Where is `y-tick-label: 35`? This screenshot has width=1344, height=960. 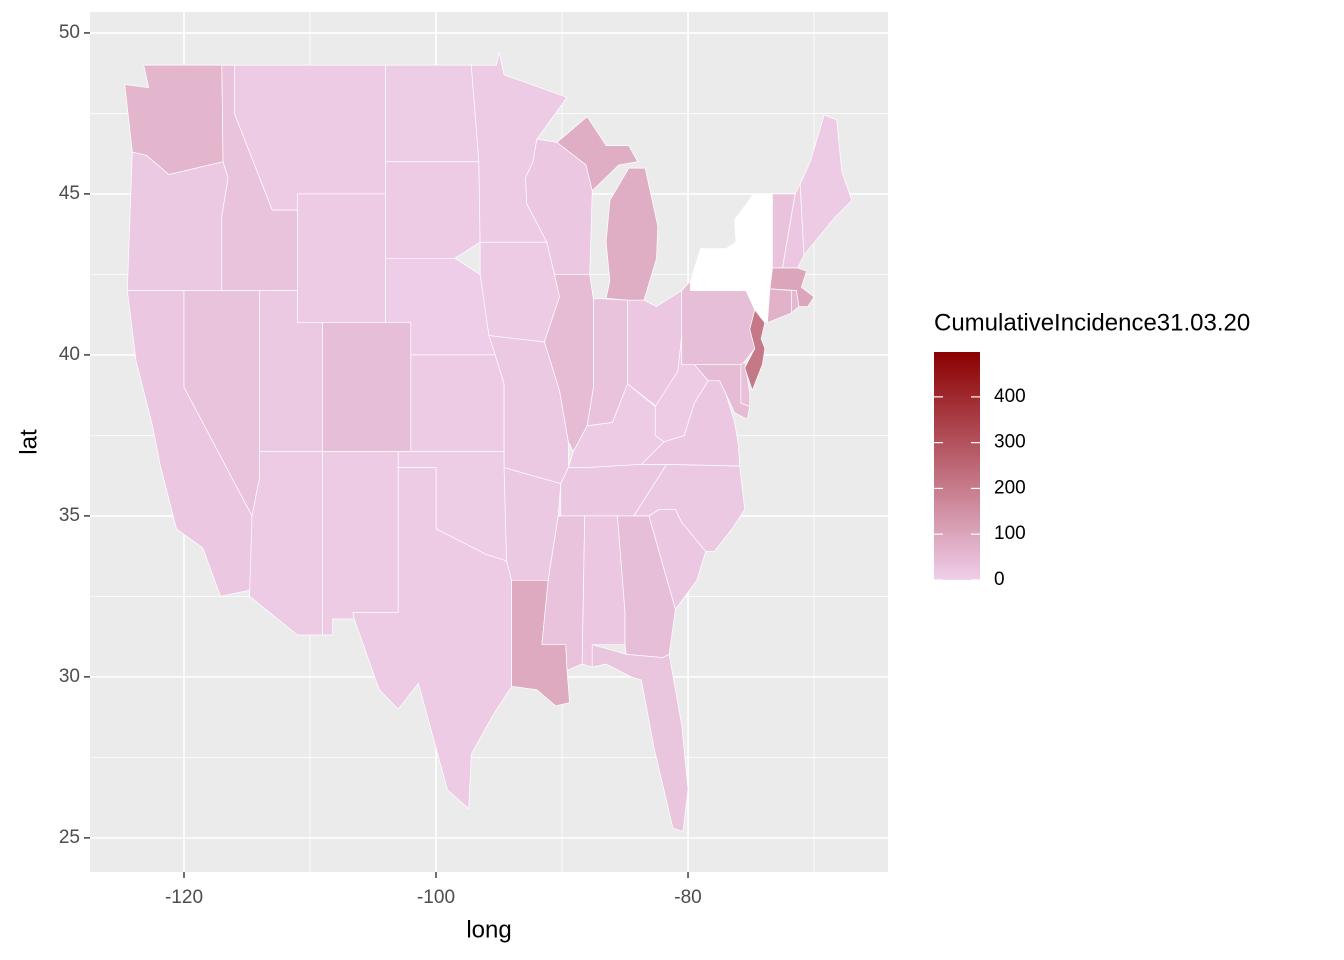 y-tick-label: 35 is located at coordinates (69, 515).